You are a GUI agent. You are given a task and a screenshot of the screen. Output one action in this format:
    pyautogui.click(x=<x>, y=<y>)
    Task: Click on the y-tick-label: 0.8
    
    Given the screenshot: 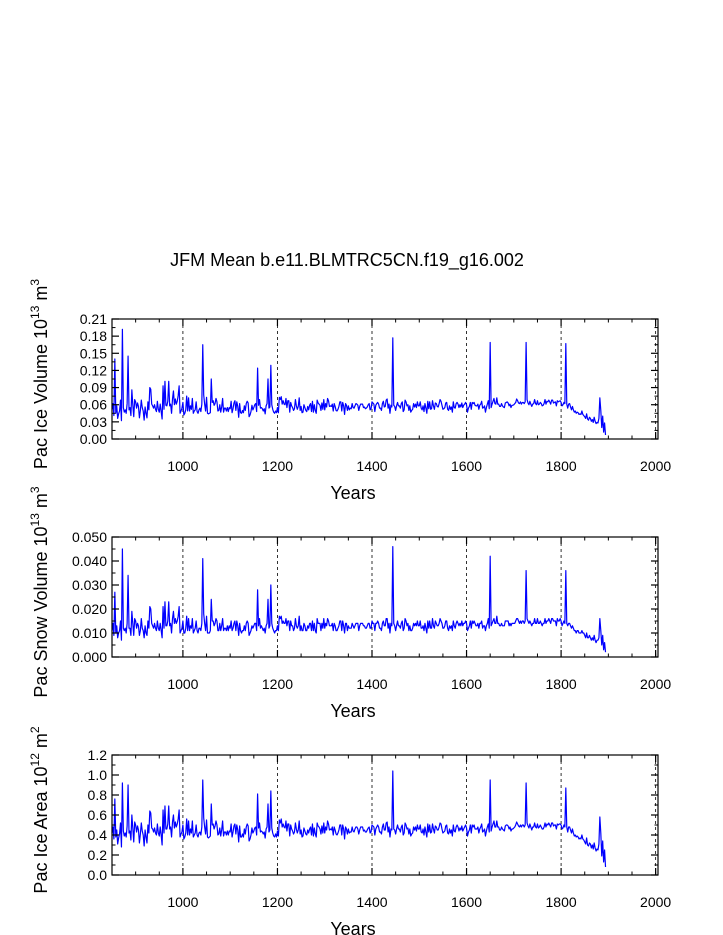 What is the action you would take?
    pyautogui.click(x=98, y=795)
    